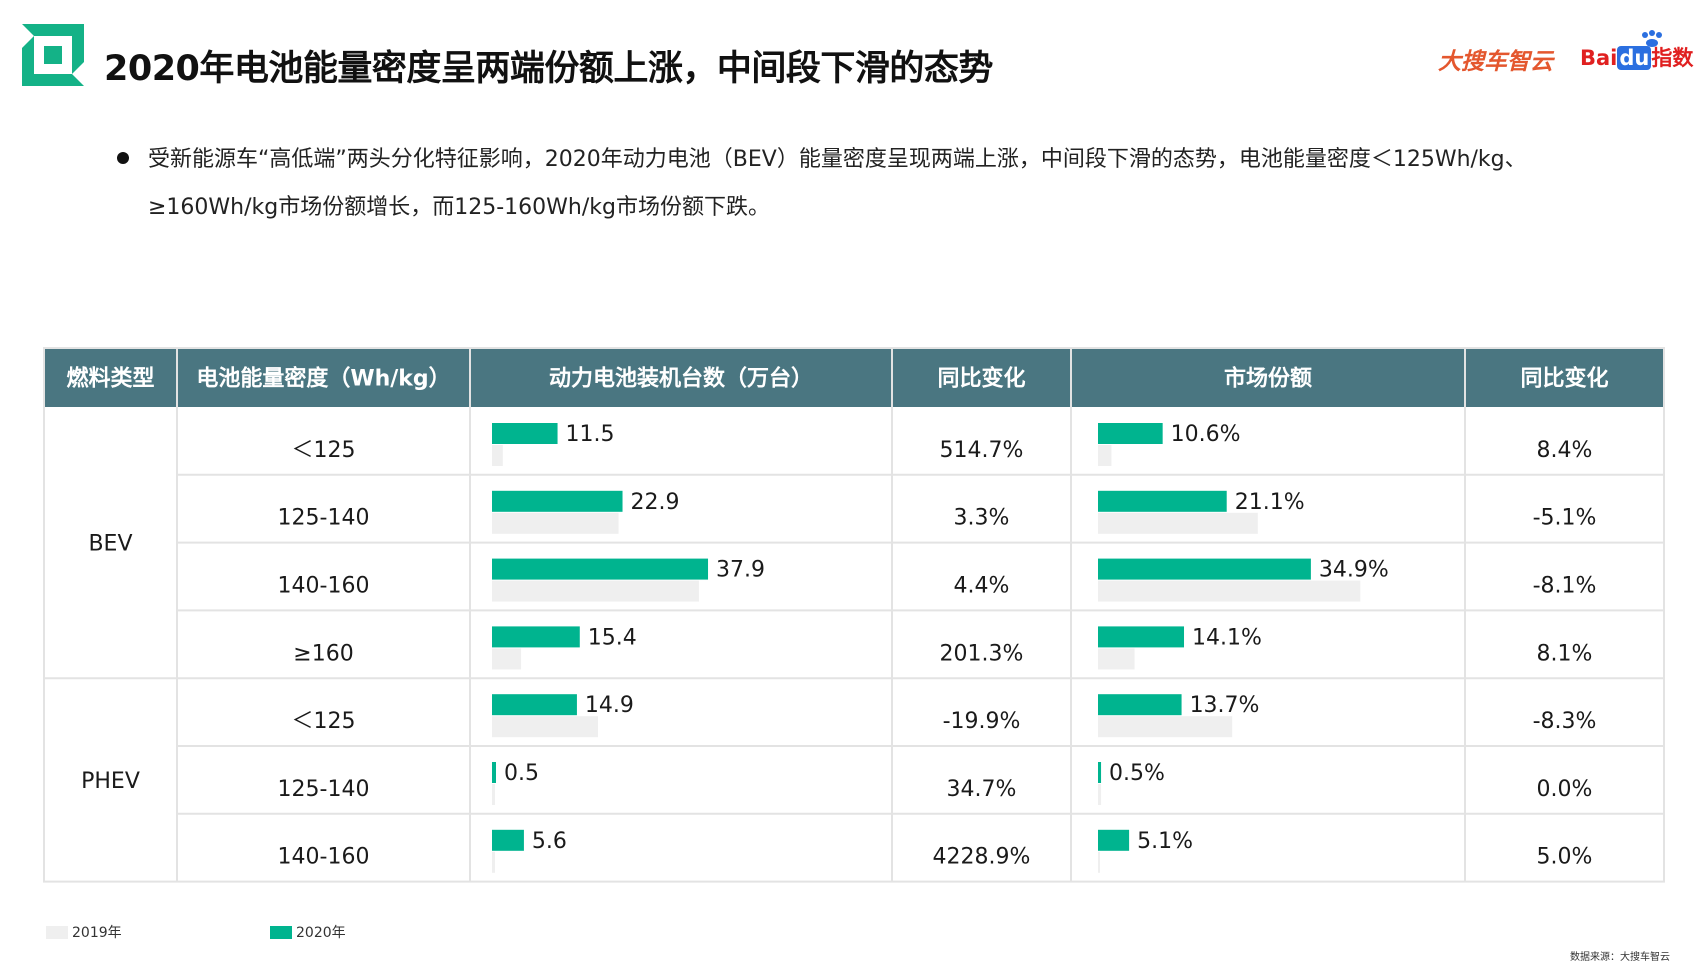 This screenshot has width=1706, height=963. What do you see at coordinates (1227, 637) in the screenshot?
I see `share-value-label: 14.1%` at bounding box center [1227, 637].